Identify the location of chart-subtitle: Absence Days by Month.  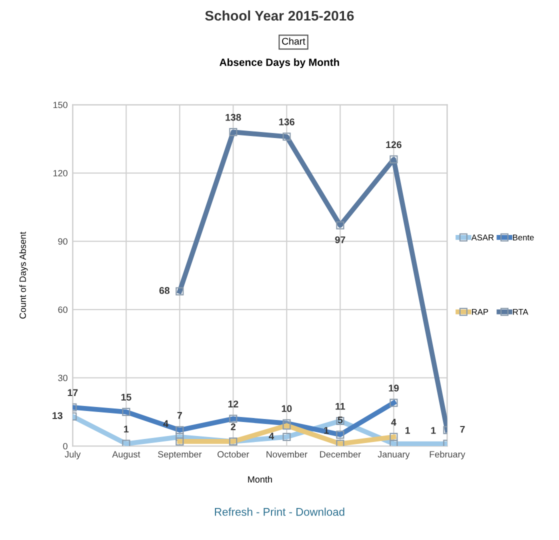
(280, 63).